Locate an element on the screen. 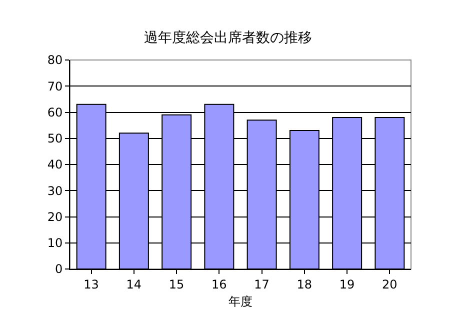 This screenshot has width=456, height=324. y-tick-label: 20 is located at coordinates (55, 217).